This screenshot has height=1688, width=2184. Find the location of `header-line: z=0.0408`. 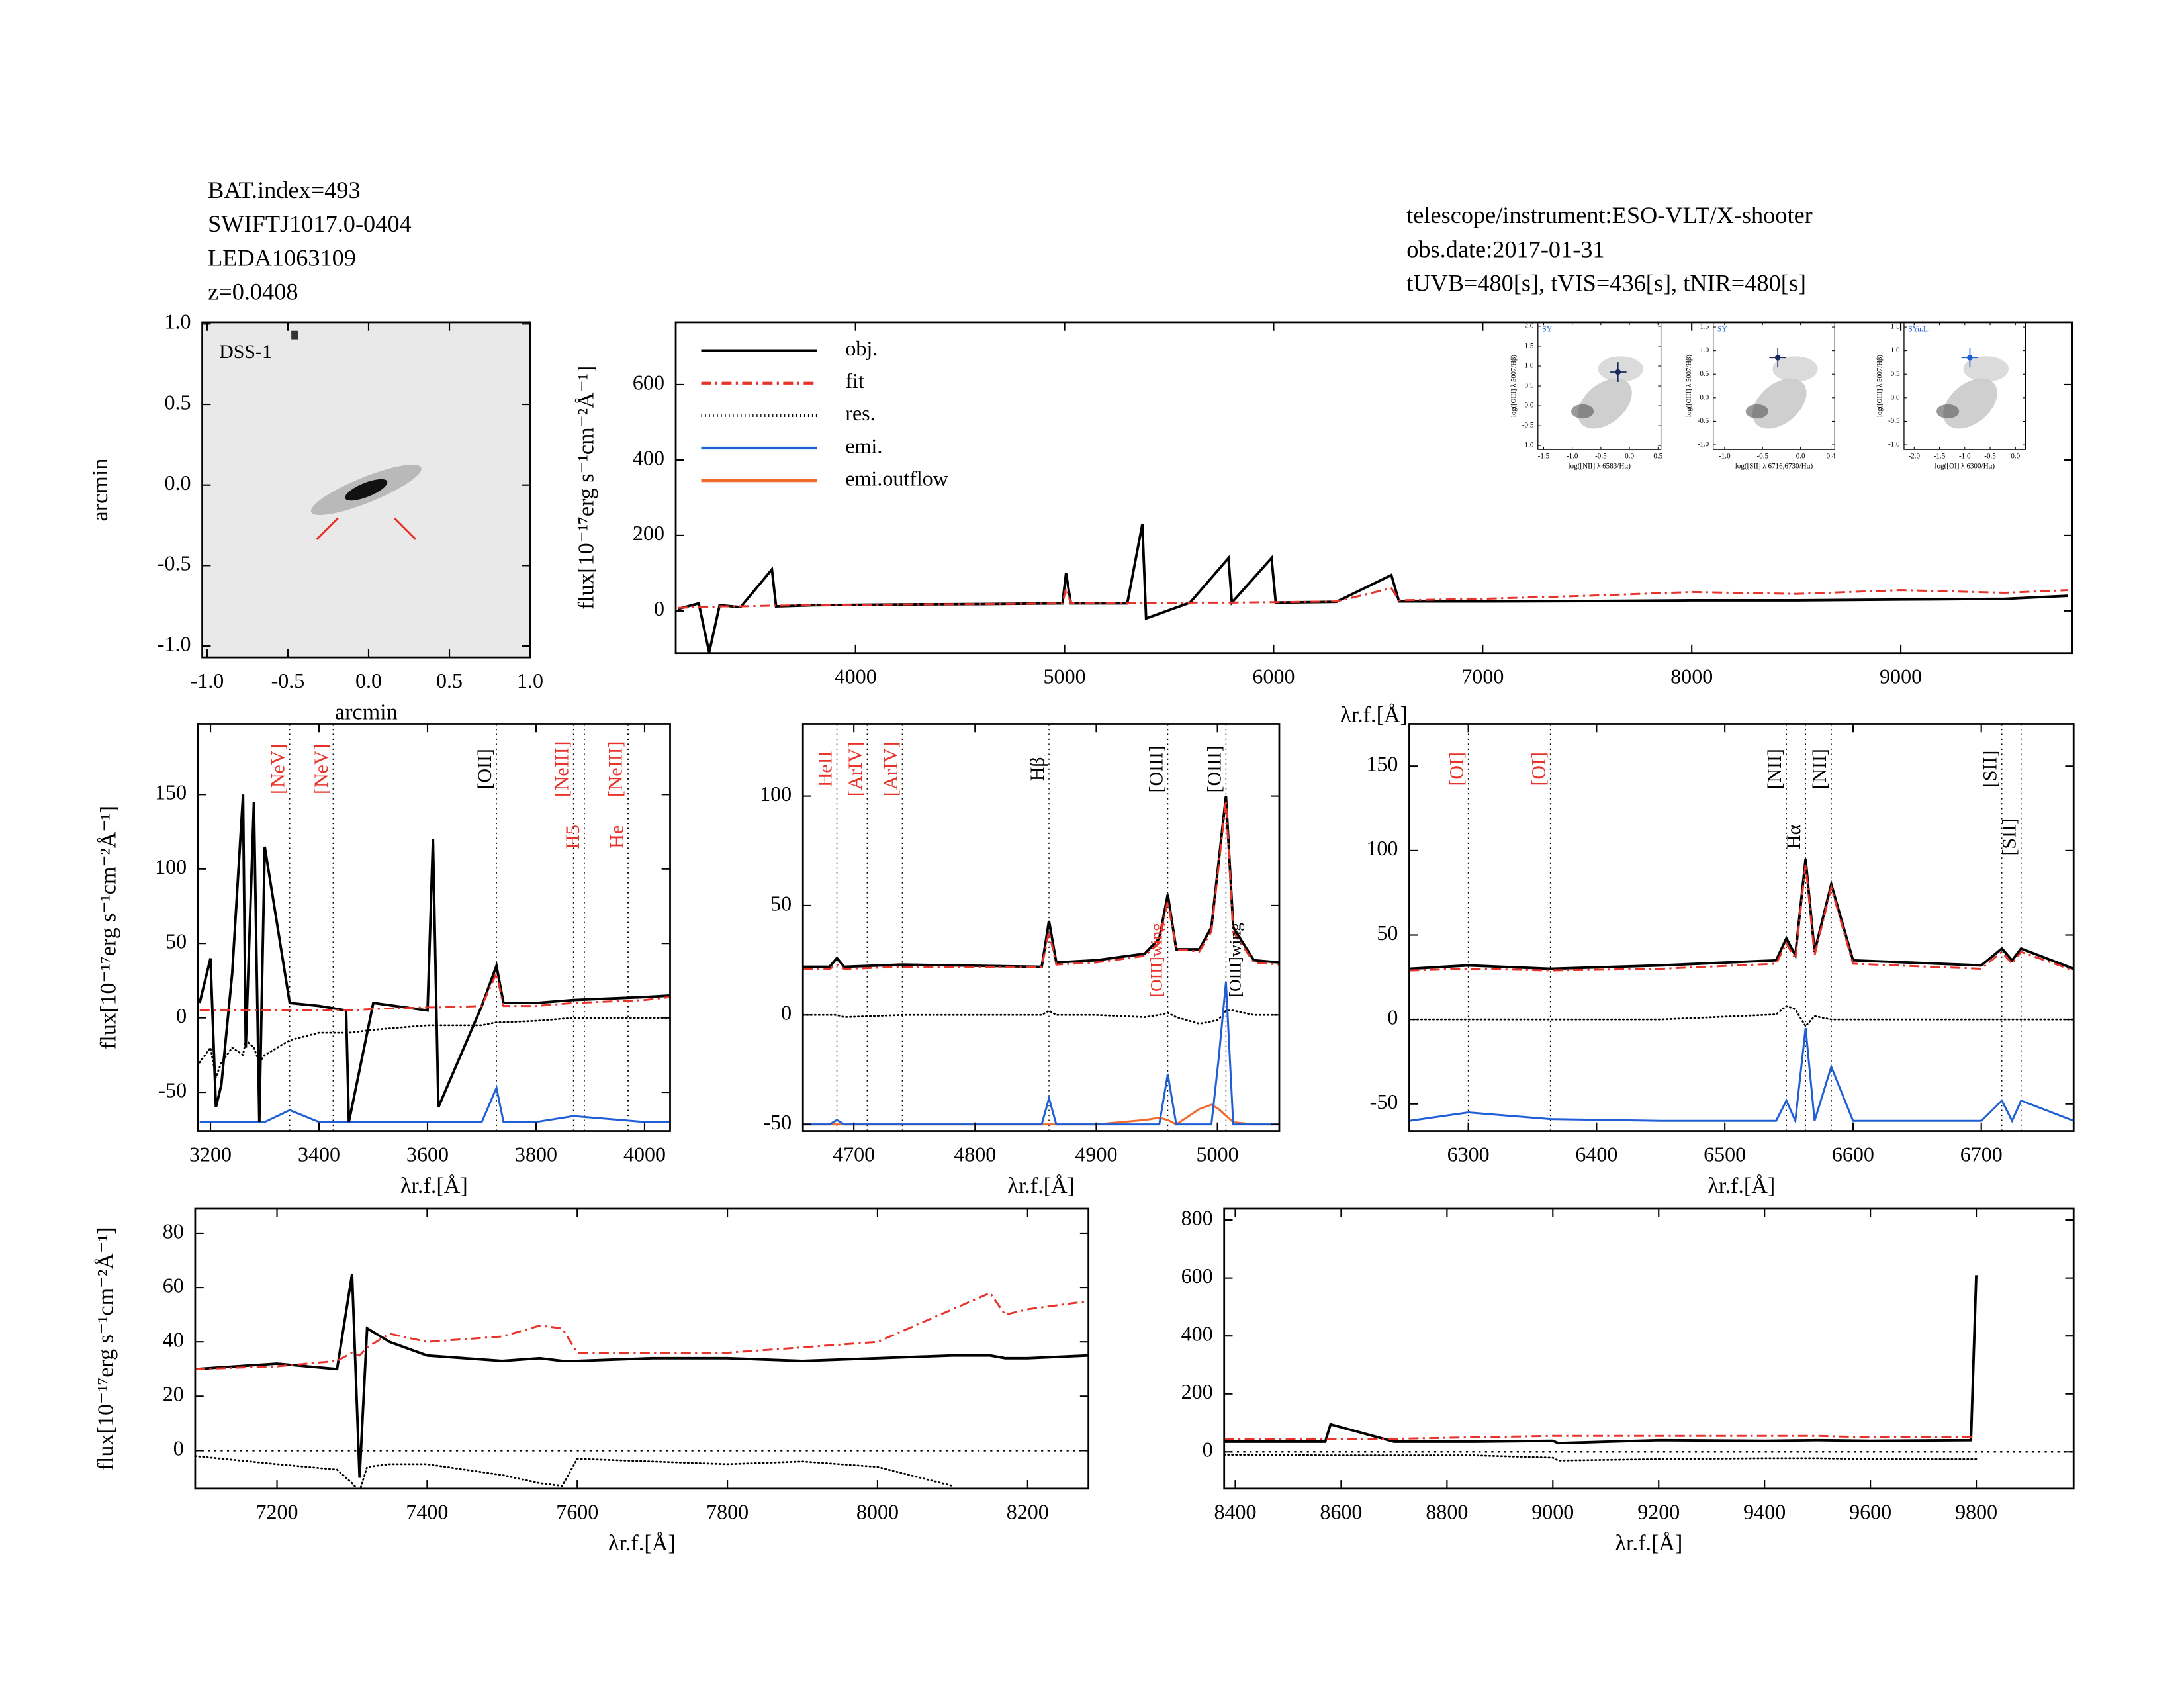

header-line: z=0.0408 is located at coordinates (253, 292).